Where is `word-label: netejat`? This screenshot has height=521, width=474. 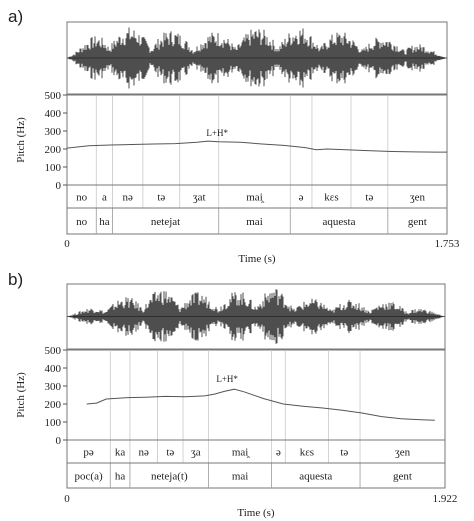
word-label: netejat is located at coordinates (165, 222).